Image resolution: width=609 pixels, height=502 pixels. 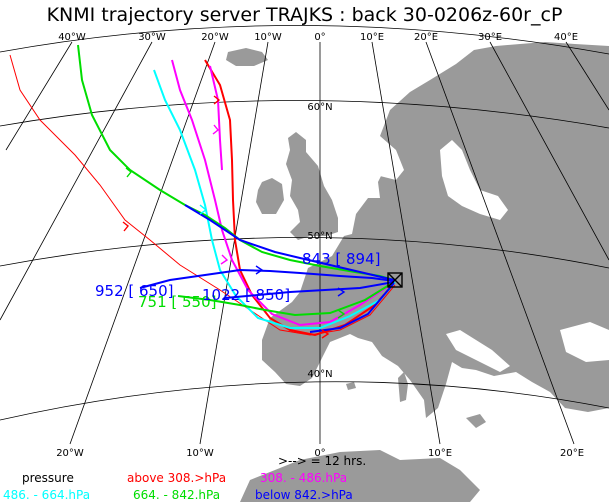 I want to click on sicily, so click(x=476, y=421).